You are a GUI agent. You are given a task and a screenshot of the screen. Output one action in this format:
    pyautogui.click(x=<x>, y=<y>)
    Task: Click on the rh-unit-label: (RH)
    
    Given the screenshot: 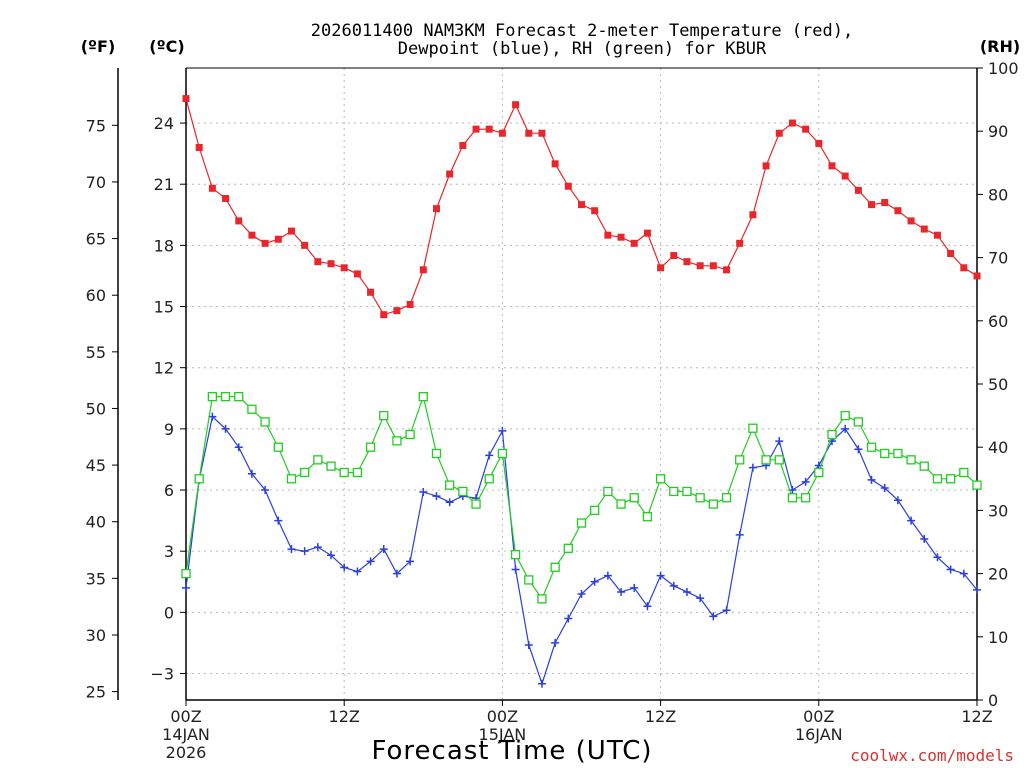 What is the action you would take?
    pyautogui.click(x=1000, y=46)
    